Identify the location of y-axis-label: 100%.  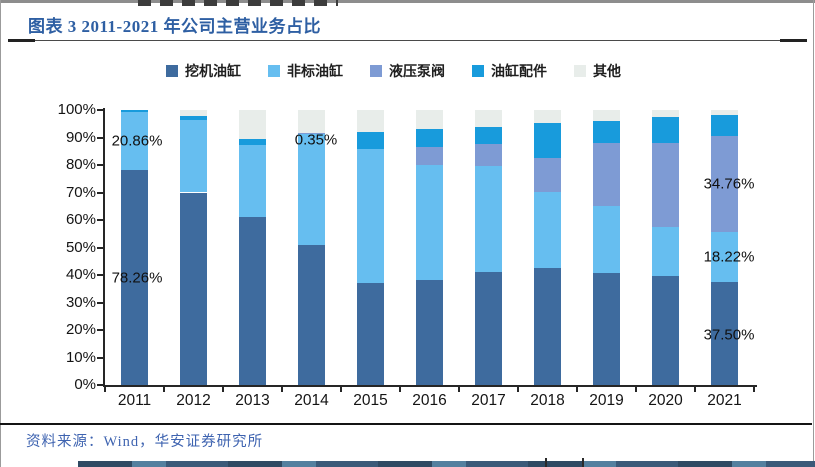
(76, 109).